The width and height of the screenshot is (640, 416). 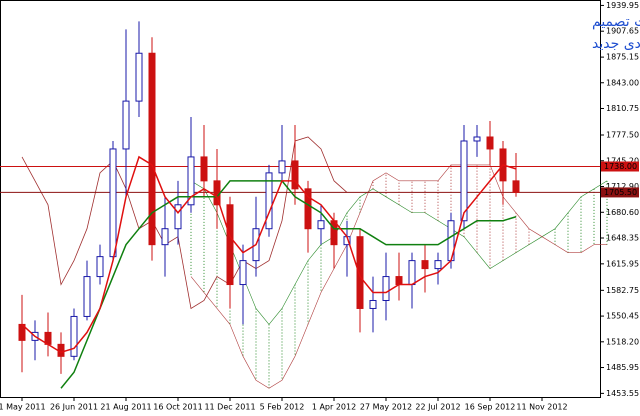 What do you see at coordinates (622, 367) in the screenshot?
I see `y-tick-label: 1485.95` at bounding box center [622, 367].